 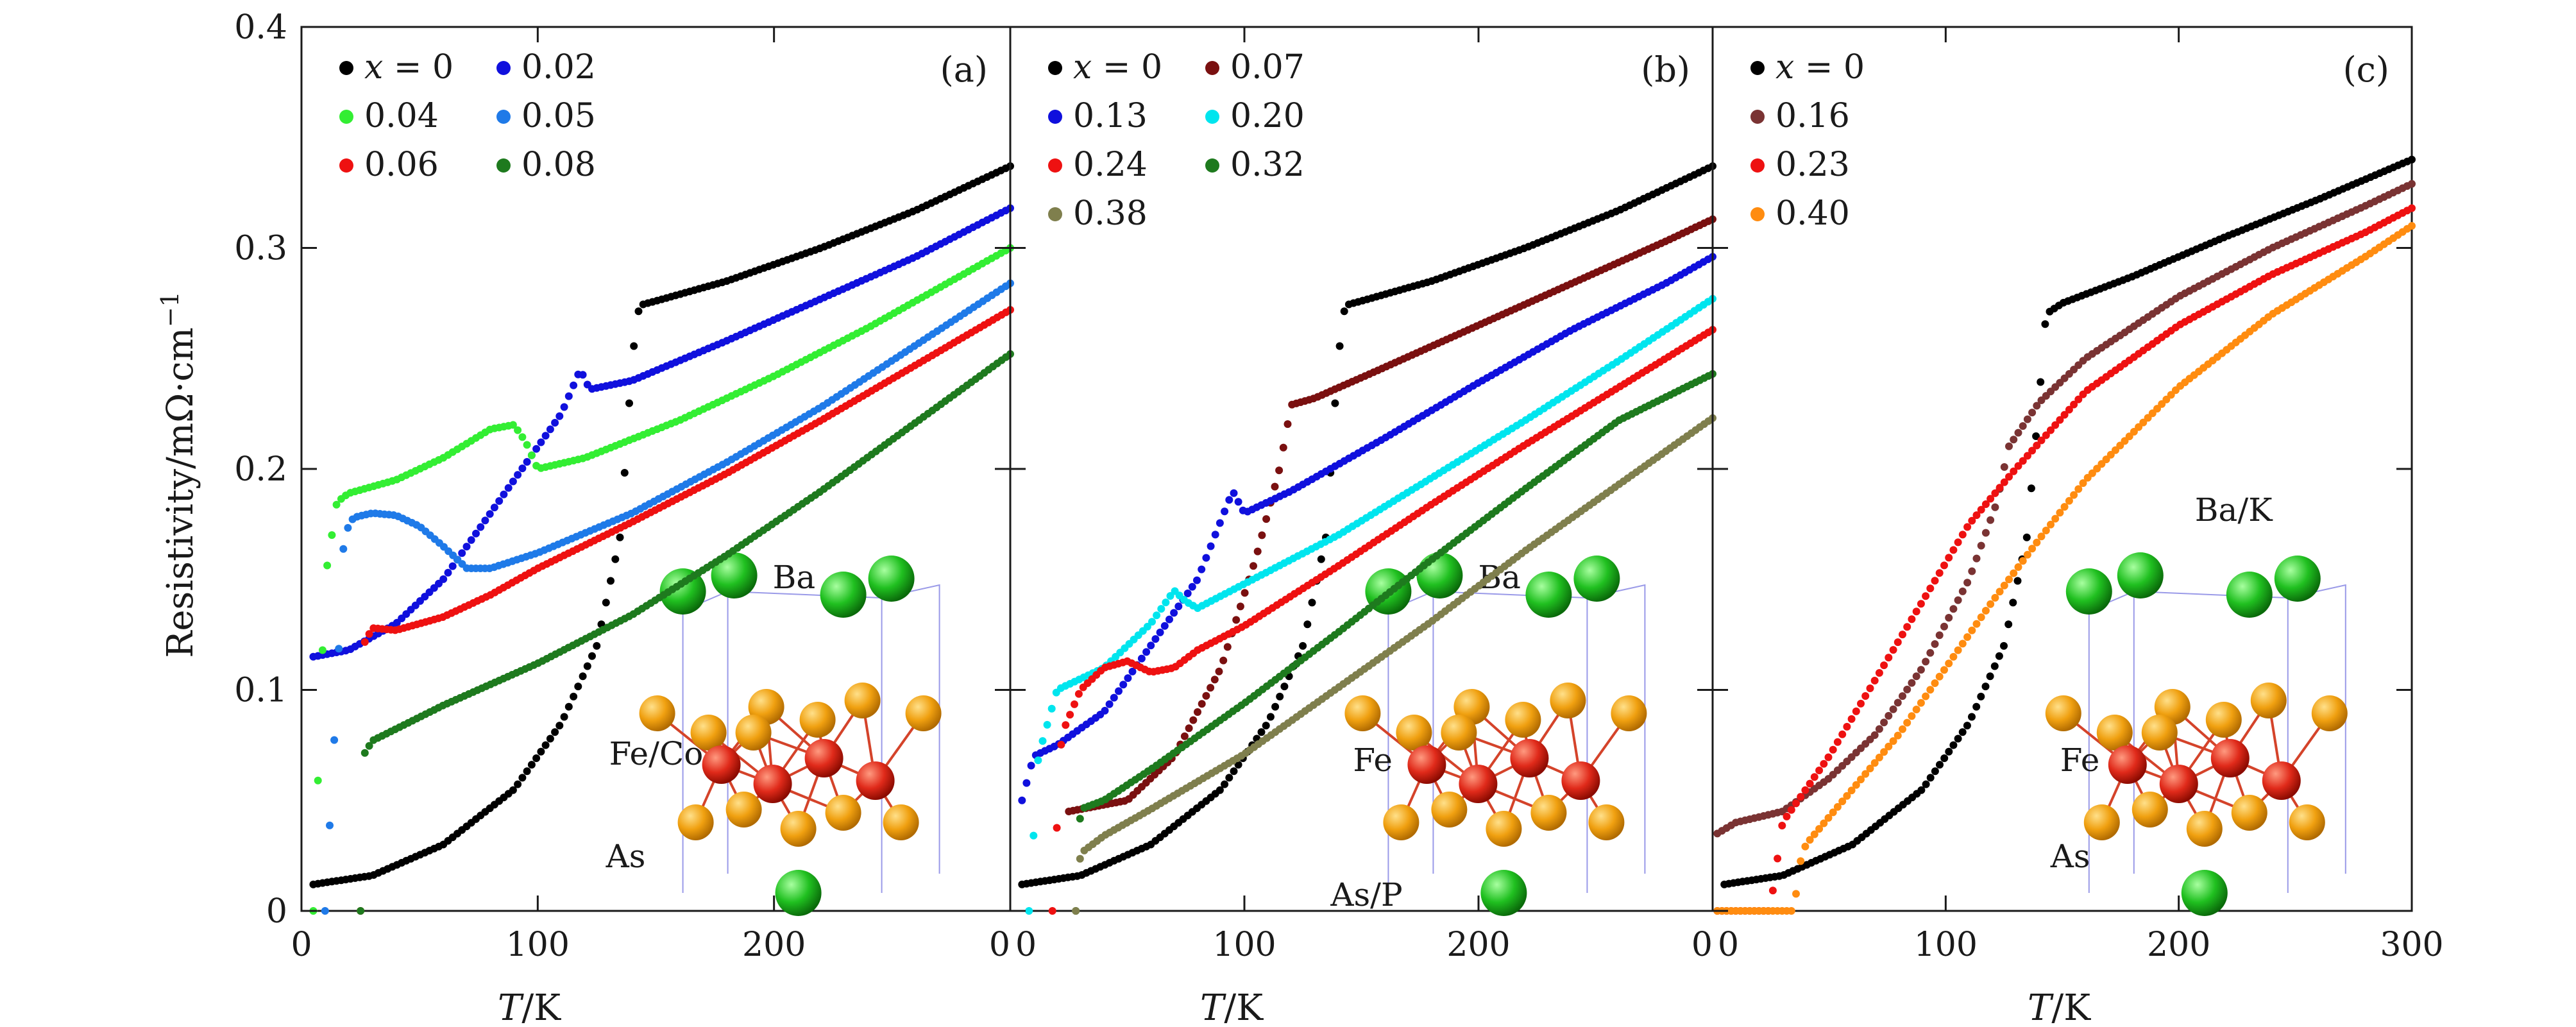 I want to click on legend-label: 0.40, so click(x=1812, y=213).